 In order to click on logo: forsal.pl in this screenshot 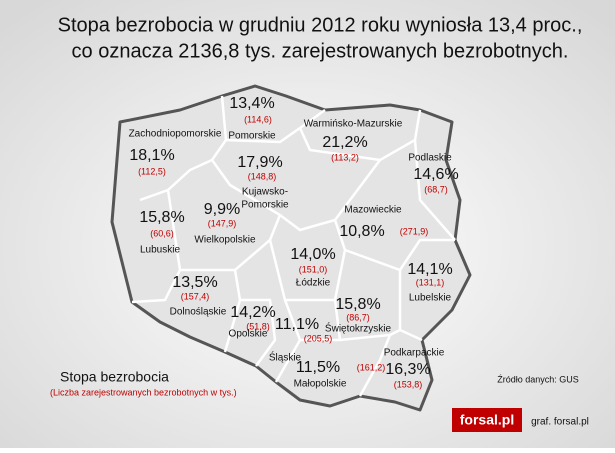, I will do `click(487, 420)`.